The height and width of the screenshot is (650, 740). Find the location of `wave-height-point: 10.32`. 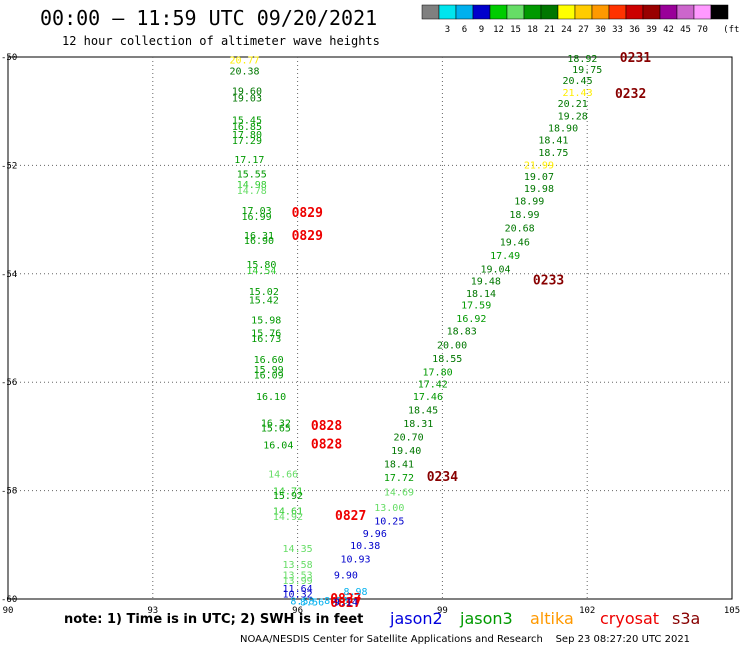

wave-height-point: 10.32 is located at coordinates (298, 595).